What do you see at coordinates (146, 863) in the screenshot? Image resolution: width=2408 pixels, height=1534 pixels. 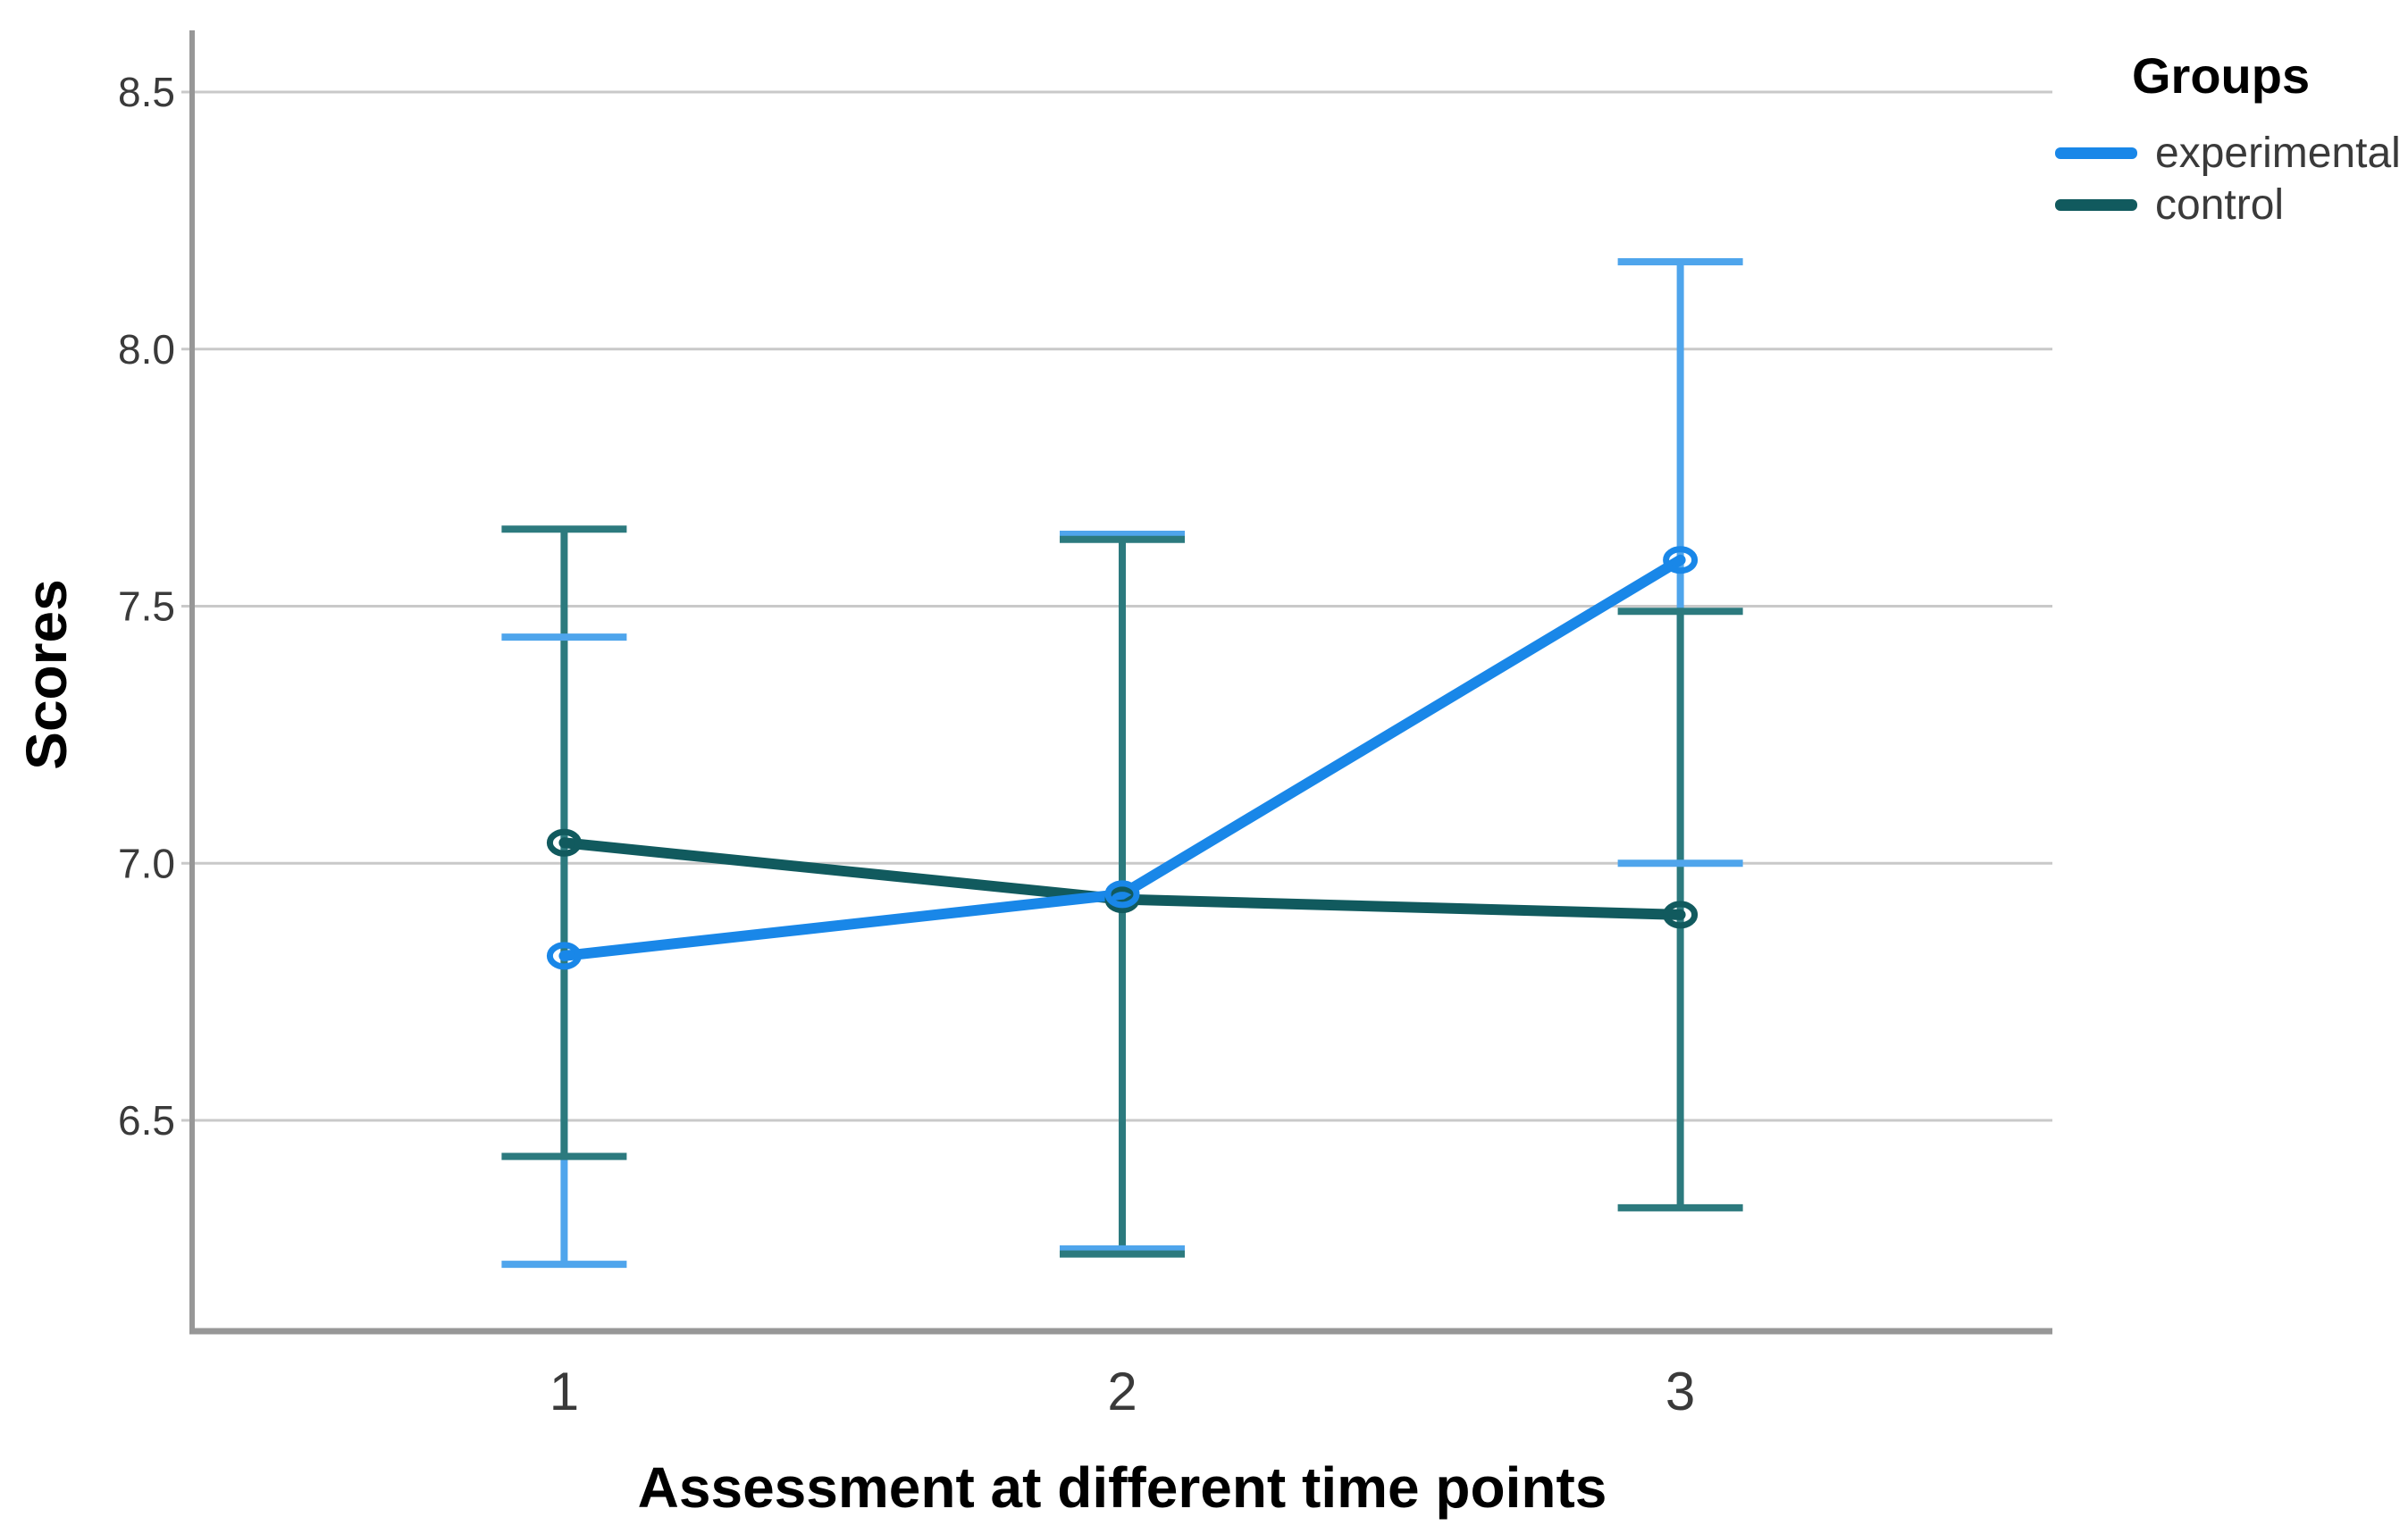 I see `y-tick-label: 7.0` at bounding box center [146, 863].